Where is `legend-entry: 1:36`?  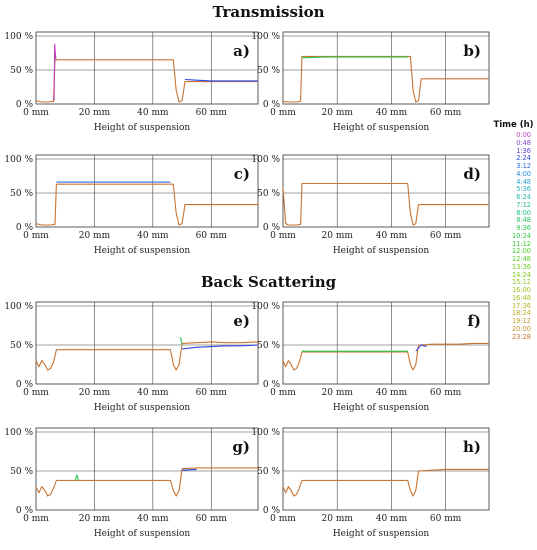 legend-entry: 1:36 is located at coordinates (523, 150).